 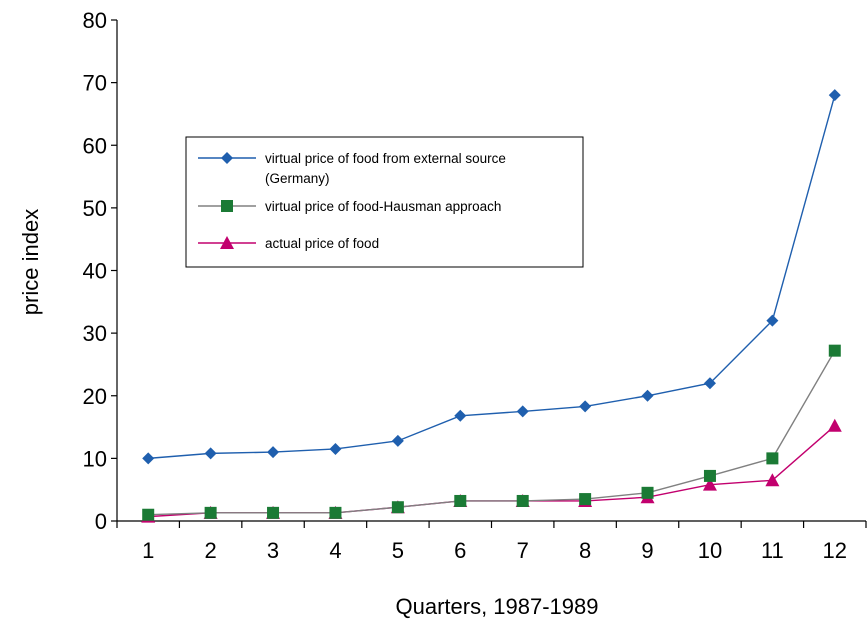 What do you see at coordinates (460, 550) in the screenshot?
I see `x-tick-label: 6` at bounding box center [460, 550].